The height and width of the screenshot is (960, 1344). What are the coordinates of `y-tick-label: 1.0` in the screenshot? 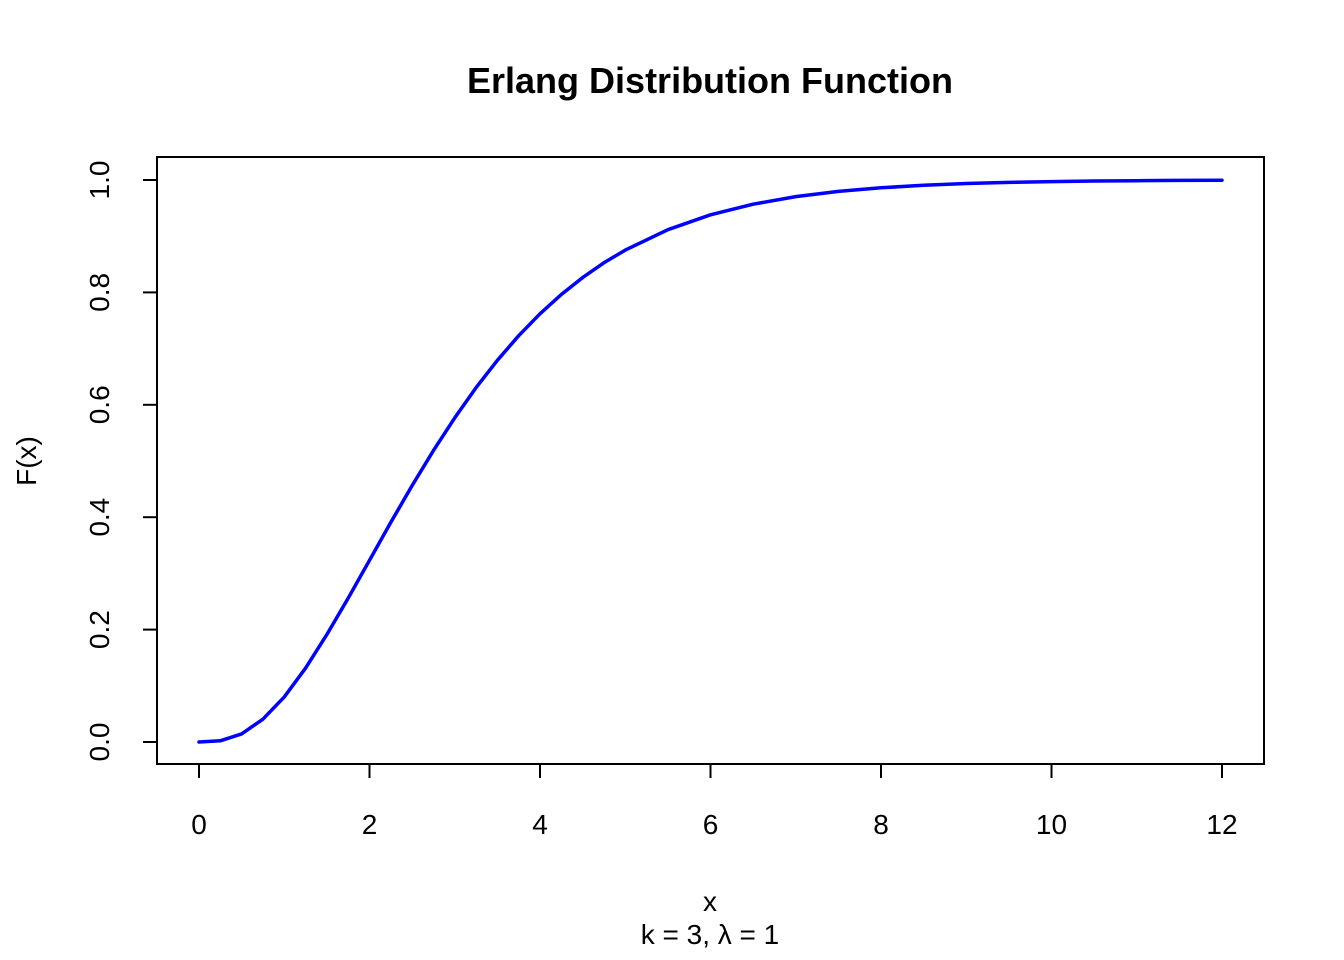 It's located at (99, 180).